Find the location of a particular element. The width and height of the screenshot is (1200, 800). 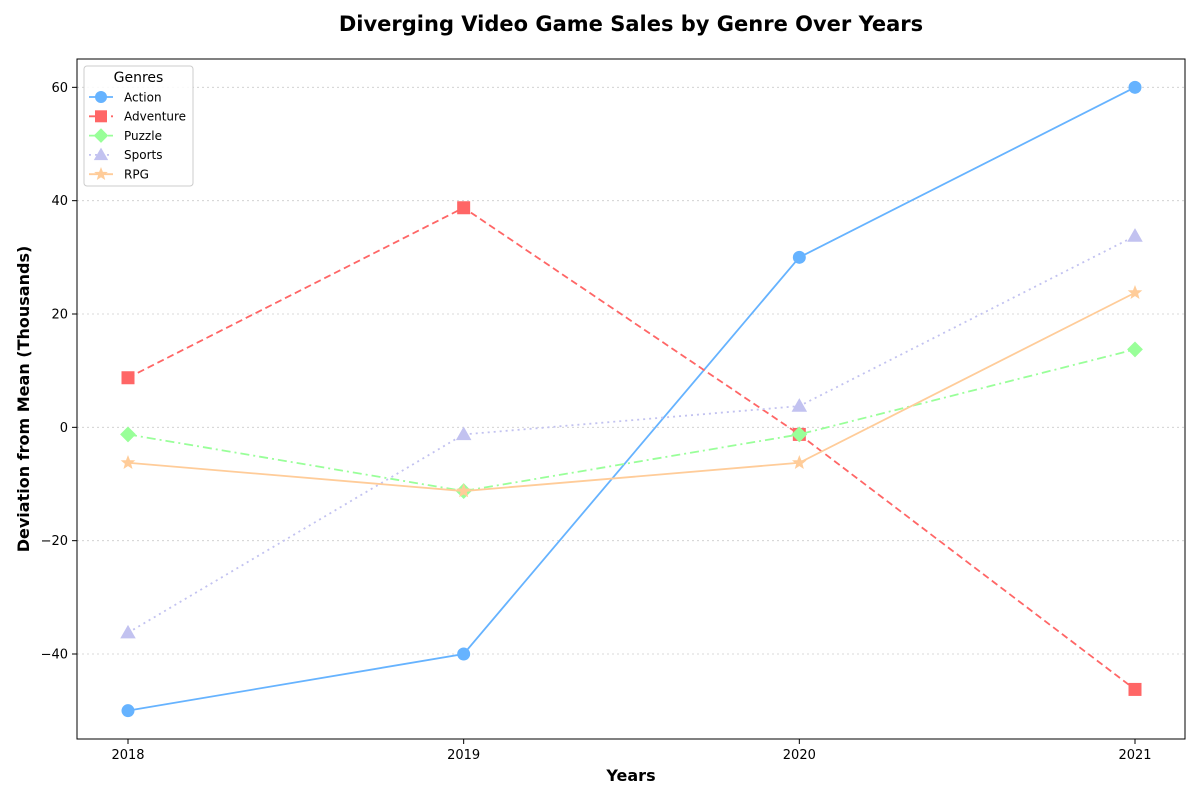

legend-label-puzzle: Puzzle is located at coordinates (143, 136).